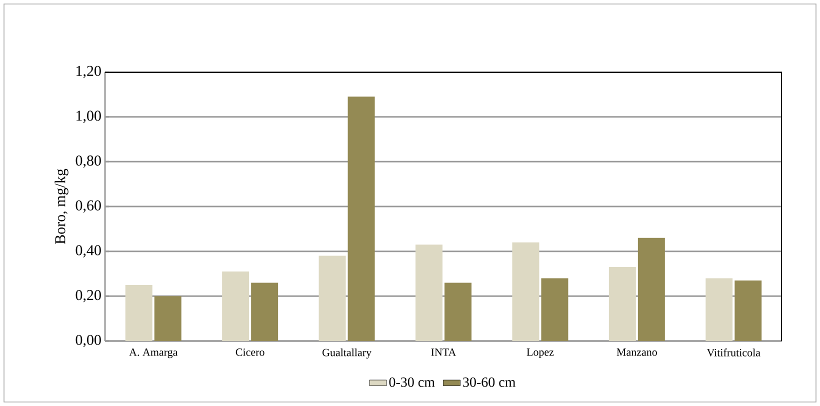 The width and height of the screenshot is (820, 406). Describe the element at coordinates (153, 353) in the screenshot. I see `x-tick-label: A. Amarga` at that location.